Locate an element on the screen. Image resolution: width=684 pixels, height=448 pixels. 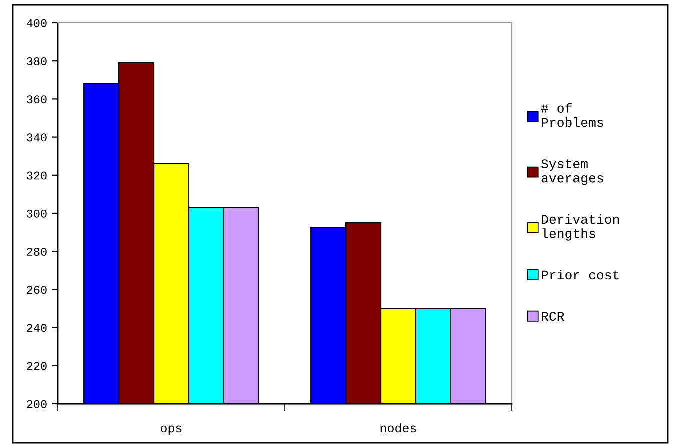
y-tick-label: 260 is located at coordinates (37, 290).